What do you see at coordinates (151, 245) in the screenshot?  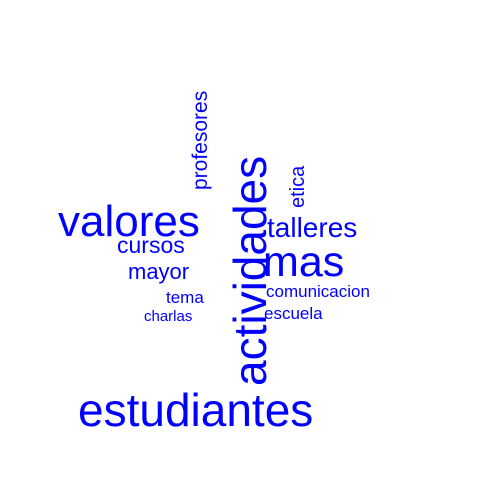 I see `word-cursos: cursos` at bounding box center [151, 245].